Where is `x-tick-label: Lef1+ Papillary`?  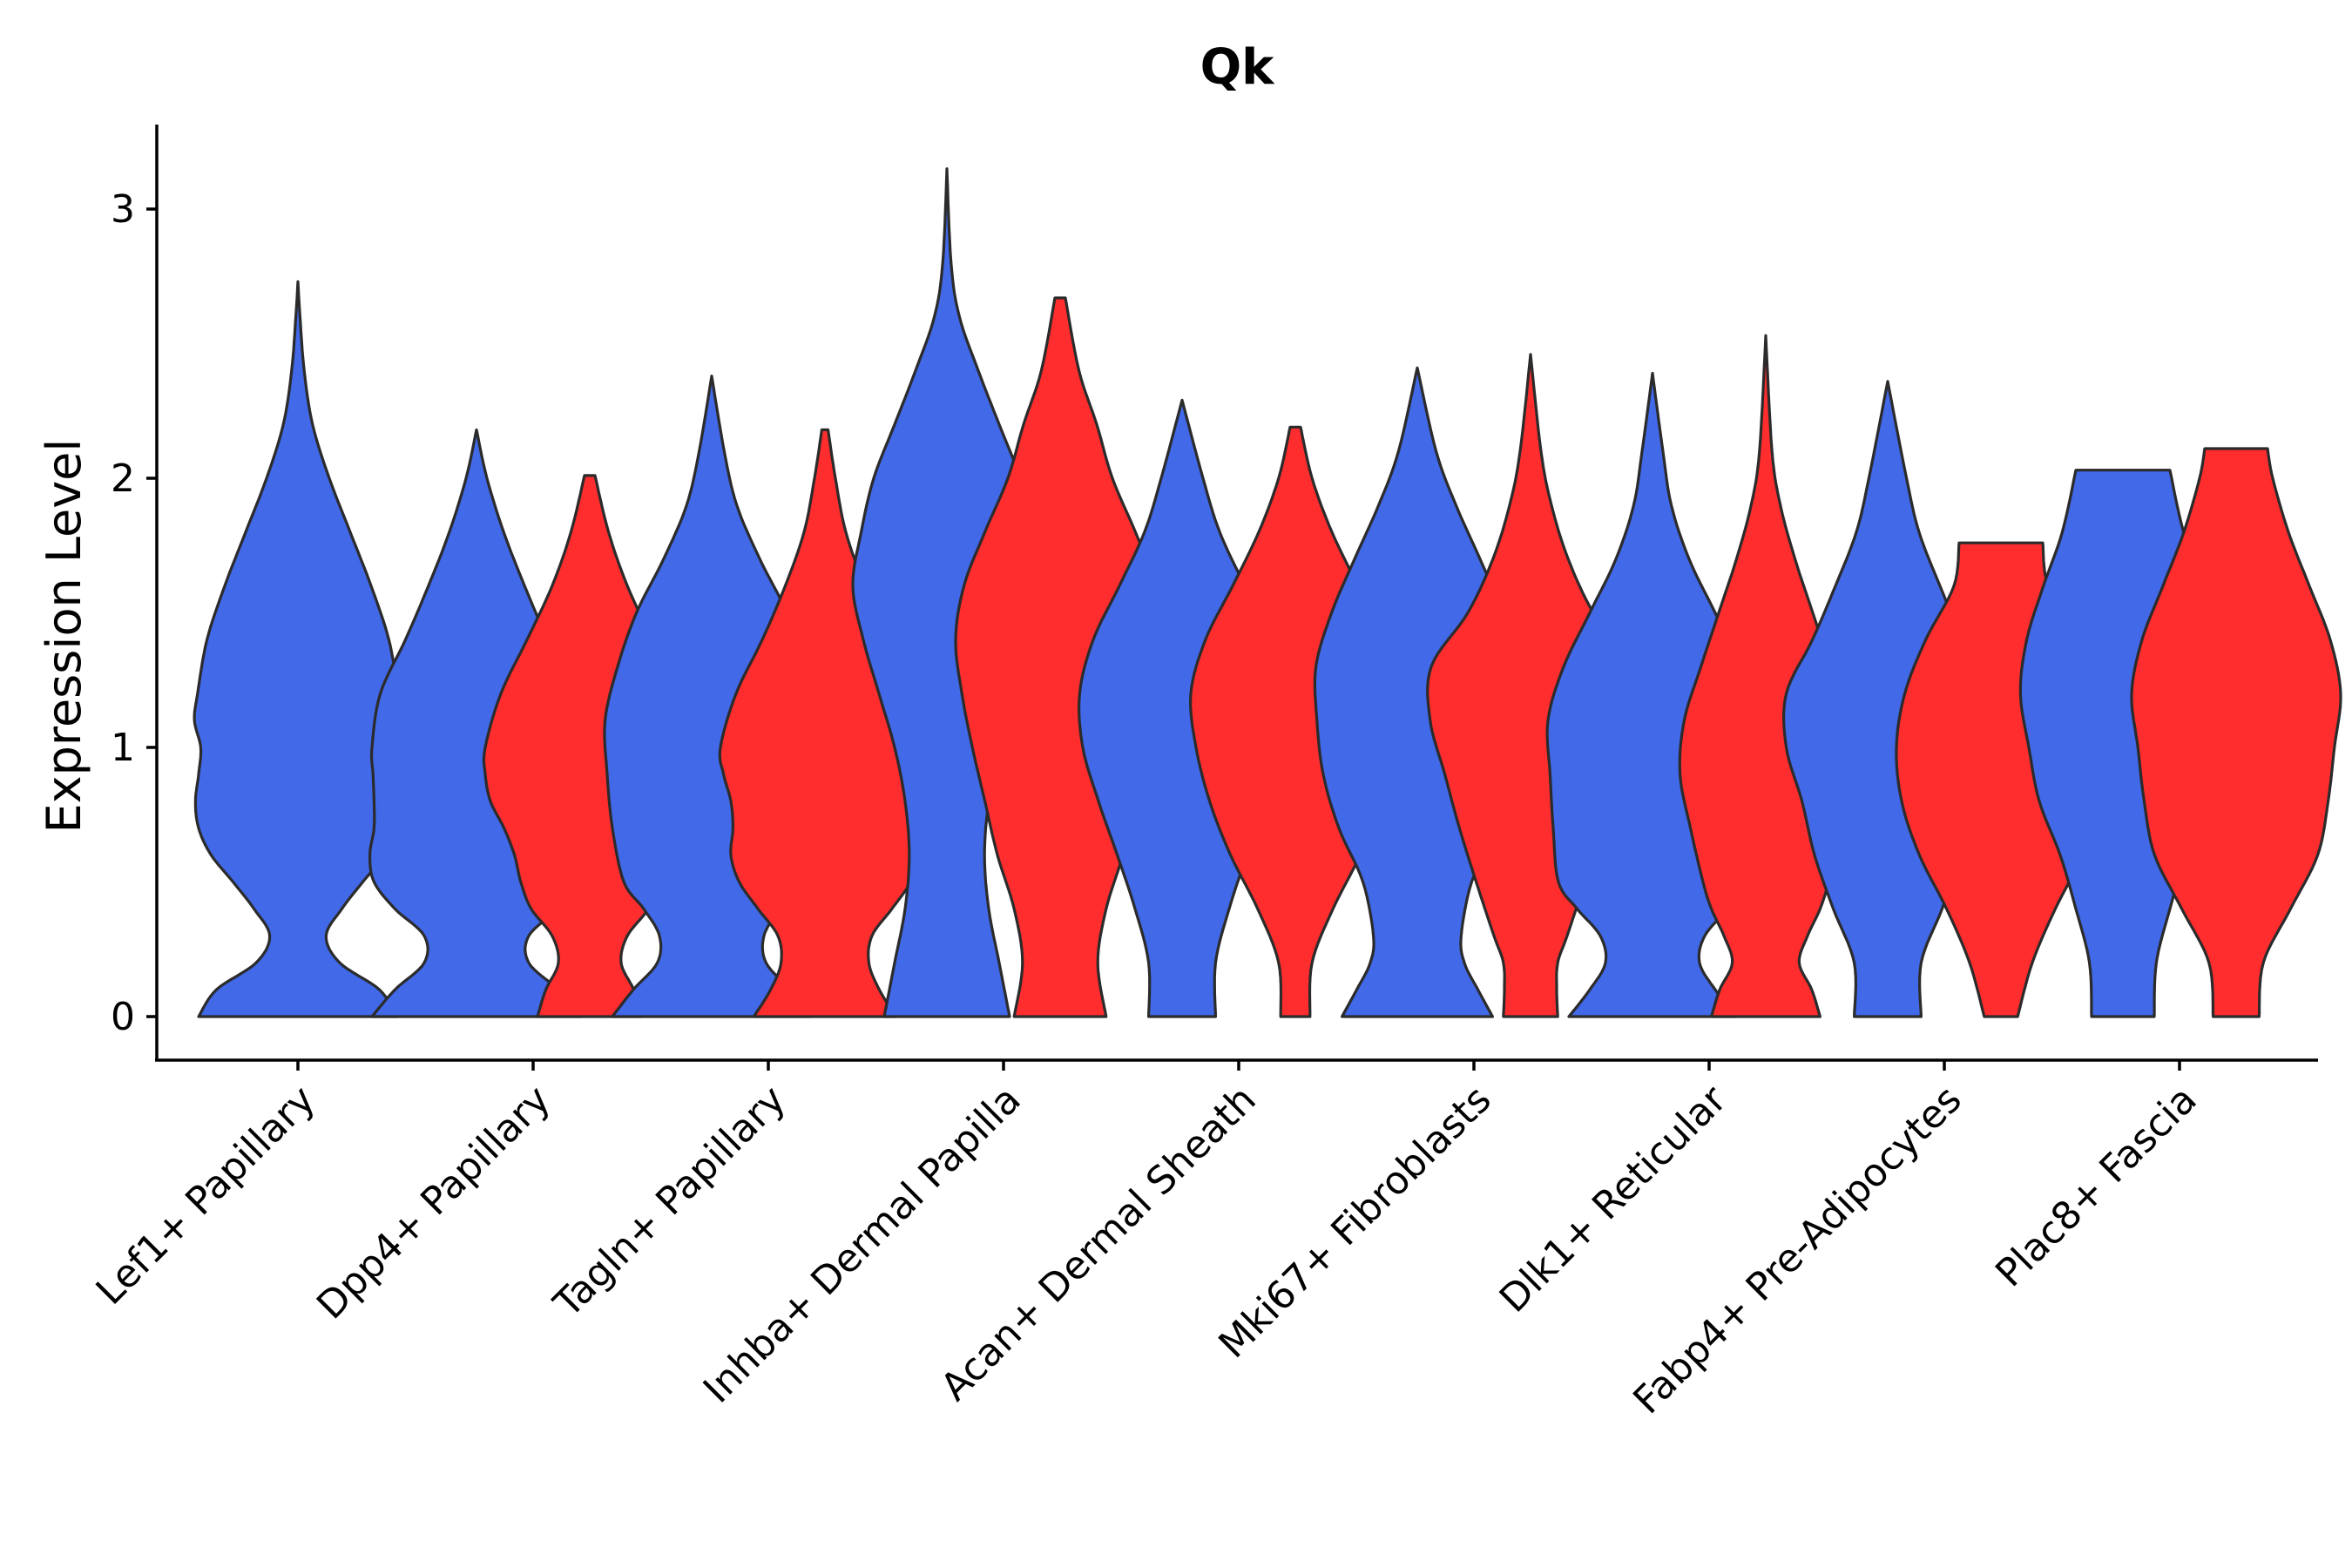 x-tick-label: Lef1+ Papillary is located at coordinates (206, 1196).